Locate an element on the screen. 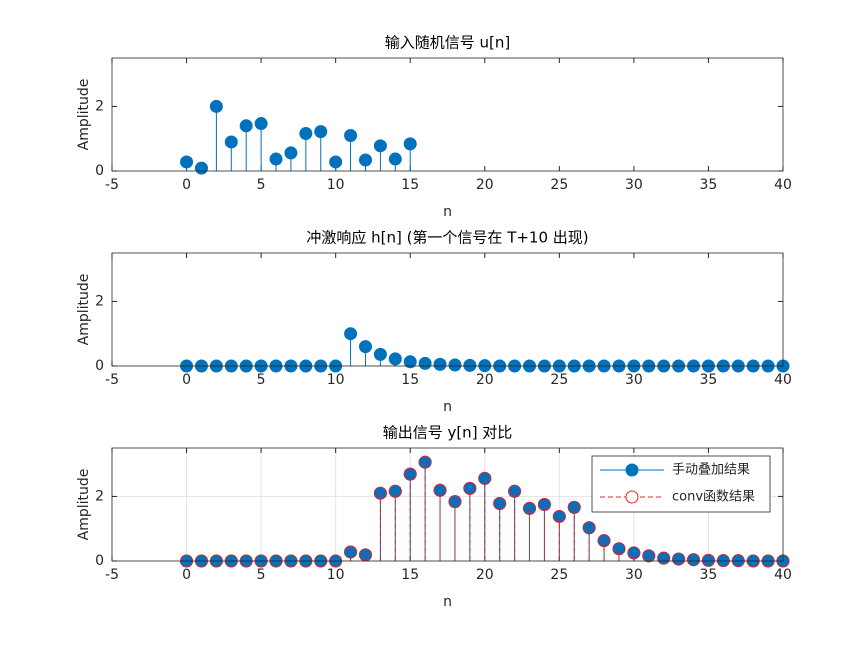  legend-label: 手动叠加结果 is located at coordinates (711, 470).